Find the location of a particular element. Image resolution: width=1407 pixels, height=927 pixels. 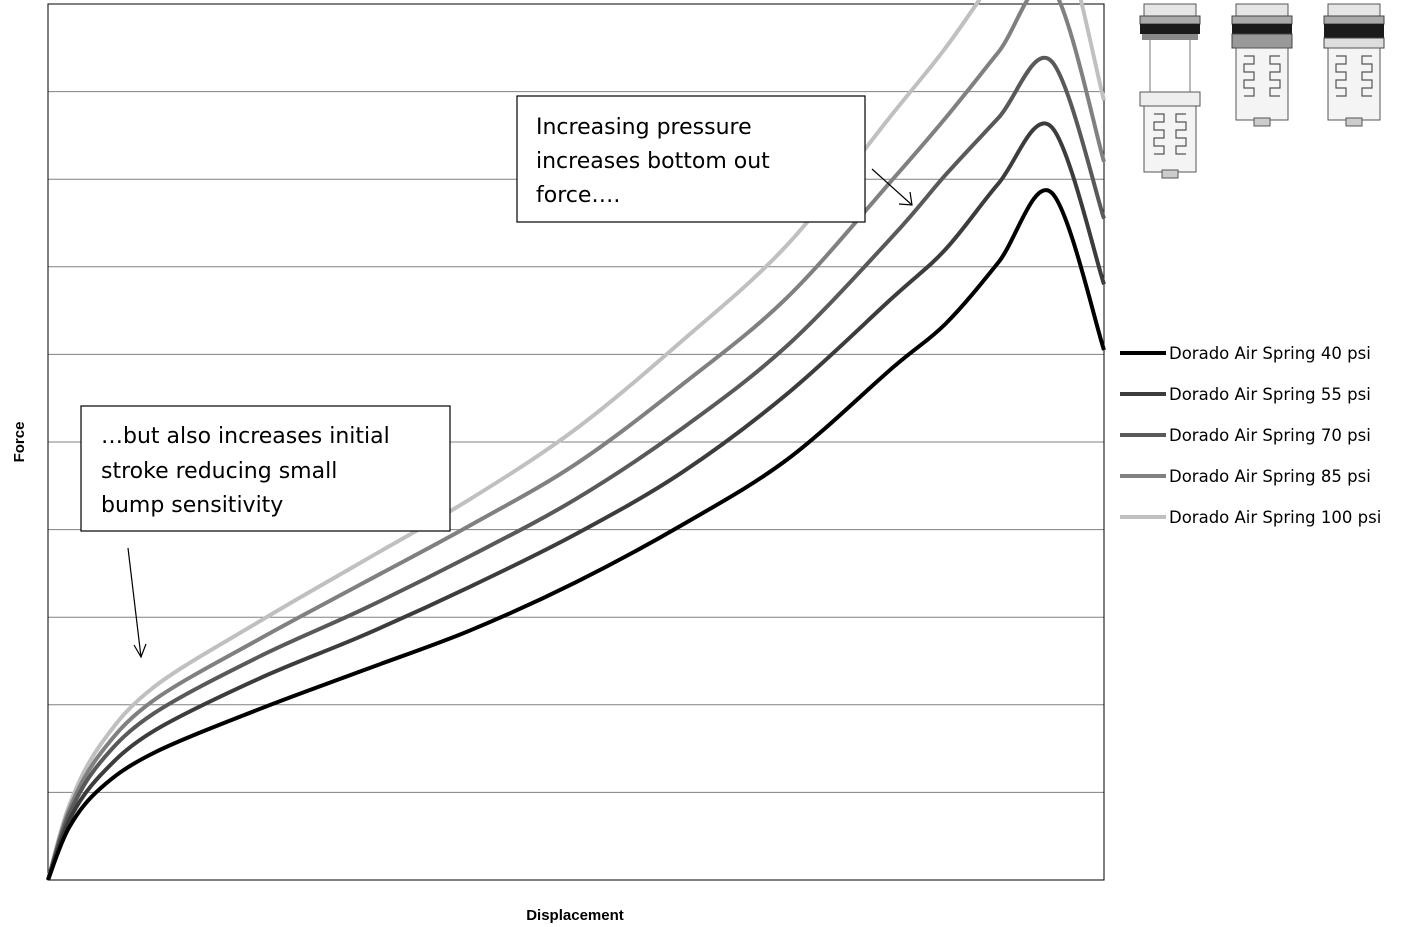

legend-label: Dorado Air Spring 85 psi is located at coordinates (1270, 476).